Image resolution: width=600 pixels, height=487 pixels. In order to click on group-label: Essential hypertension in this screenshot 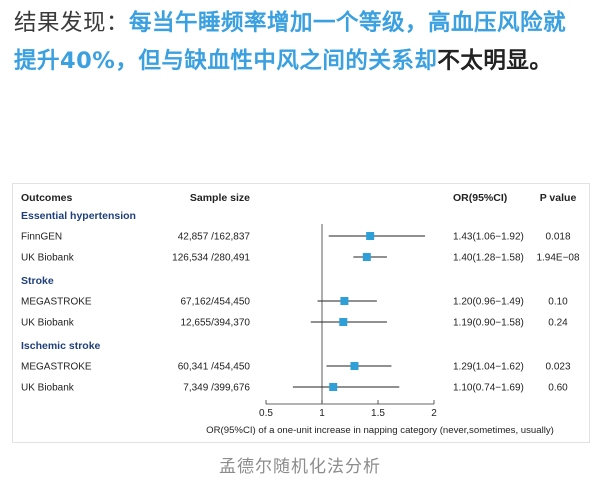, I will do `click(78, 216)`.